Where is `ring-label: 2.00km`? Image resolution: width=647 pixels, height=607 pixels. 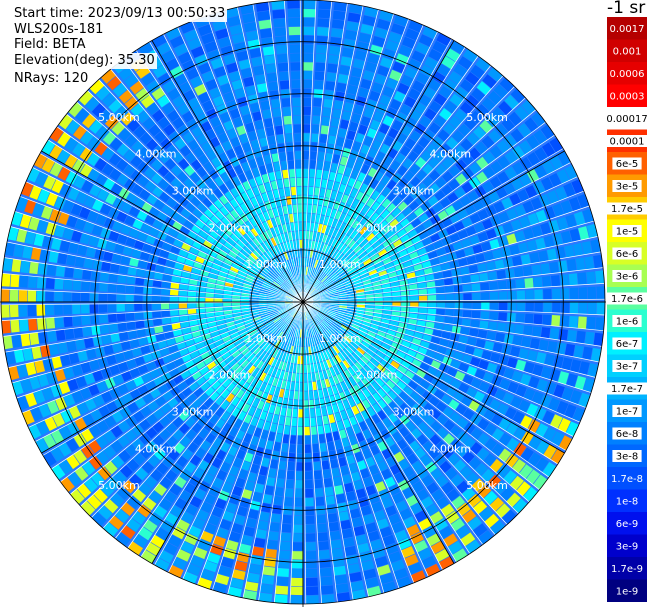 ring-label: 2.00km is located at coordinates (377, 227).